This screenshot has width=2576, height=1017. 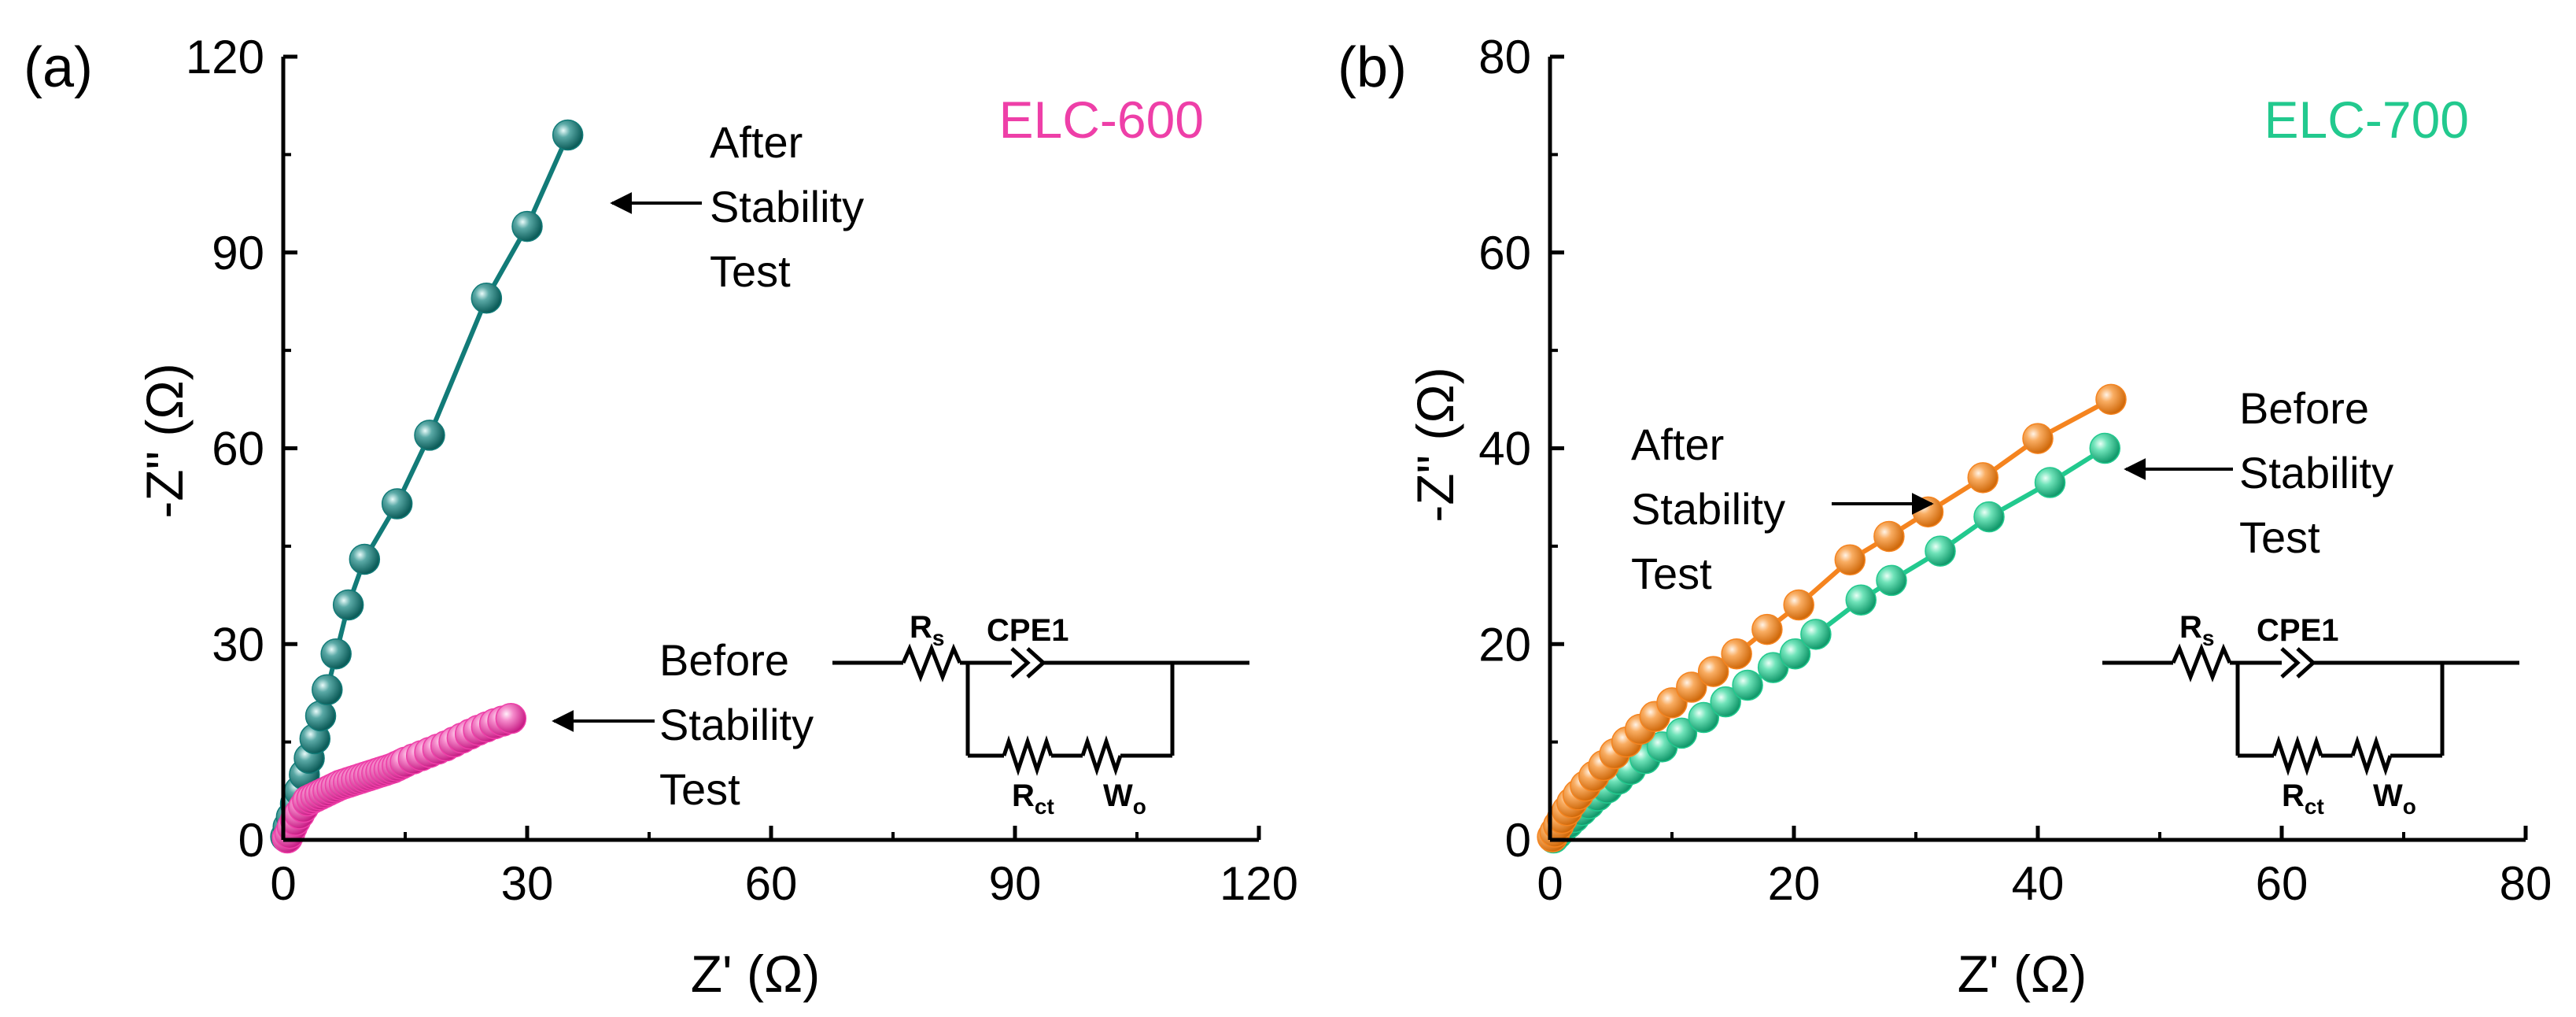 I want to click on b-resistor-rs, so click(x=2201, y=663).